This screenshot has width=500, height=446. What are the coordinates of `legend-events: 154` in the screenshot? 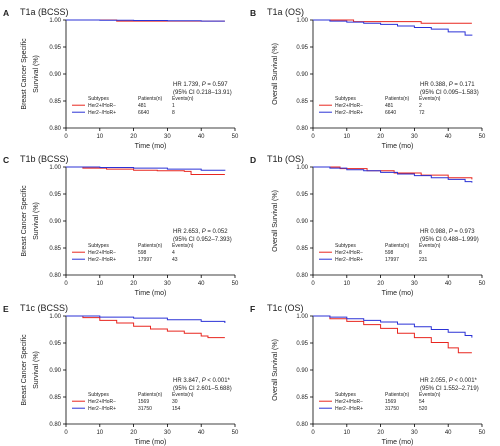 It's located at (176, 409).